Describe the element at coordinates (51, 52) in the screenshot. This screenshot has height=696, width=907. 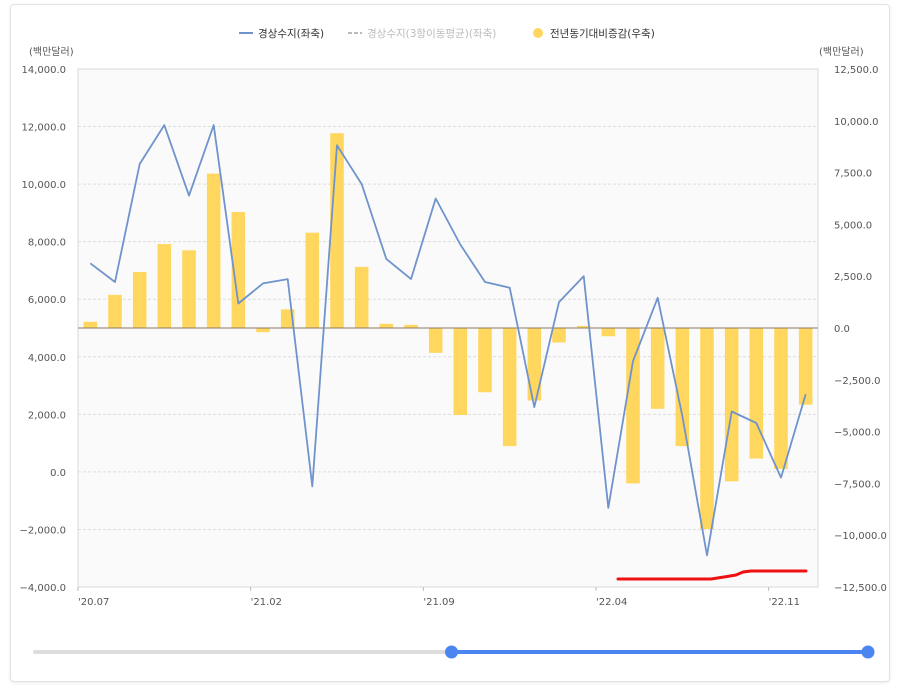
I see `left-axis-unit: (백만달러)` at that location.